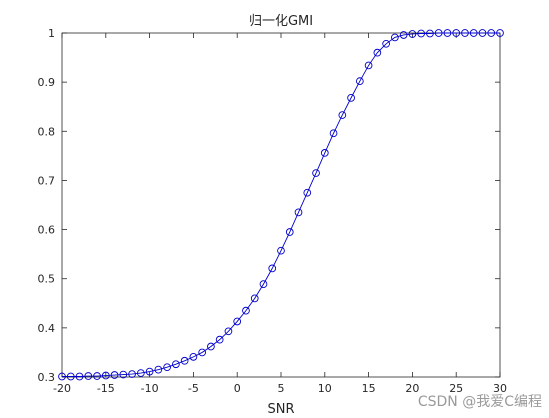 This screenshot has width=549, height=418. I want to click on watermark: CSDN @我爱C编程, so click(480, 402).